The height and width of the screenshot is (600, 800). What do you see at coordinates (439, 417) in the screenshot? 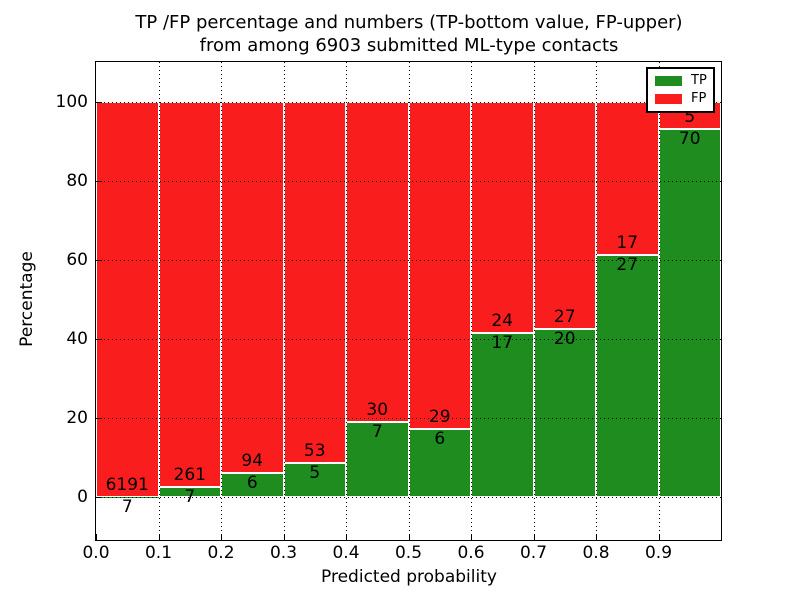
I see `fp-count-label: 29` at bounding box center [439, 417].